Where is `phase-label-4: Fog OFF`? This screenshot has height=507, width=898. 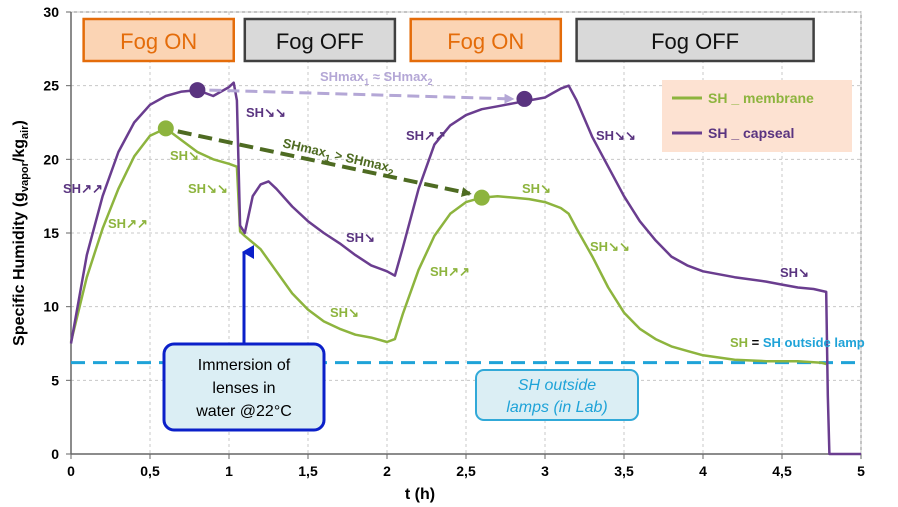 phase-label-4: Fog OFF is located at coordinates (695, 41).